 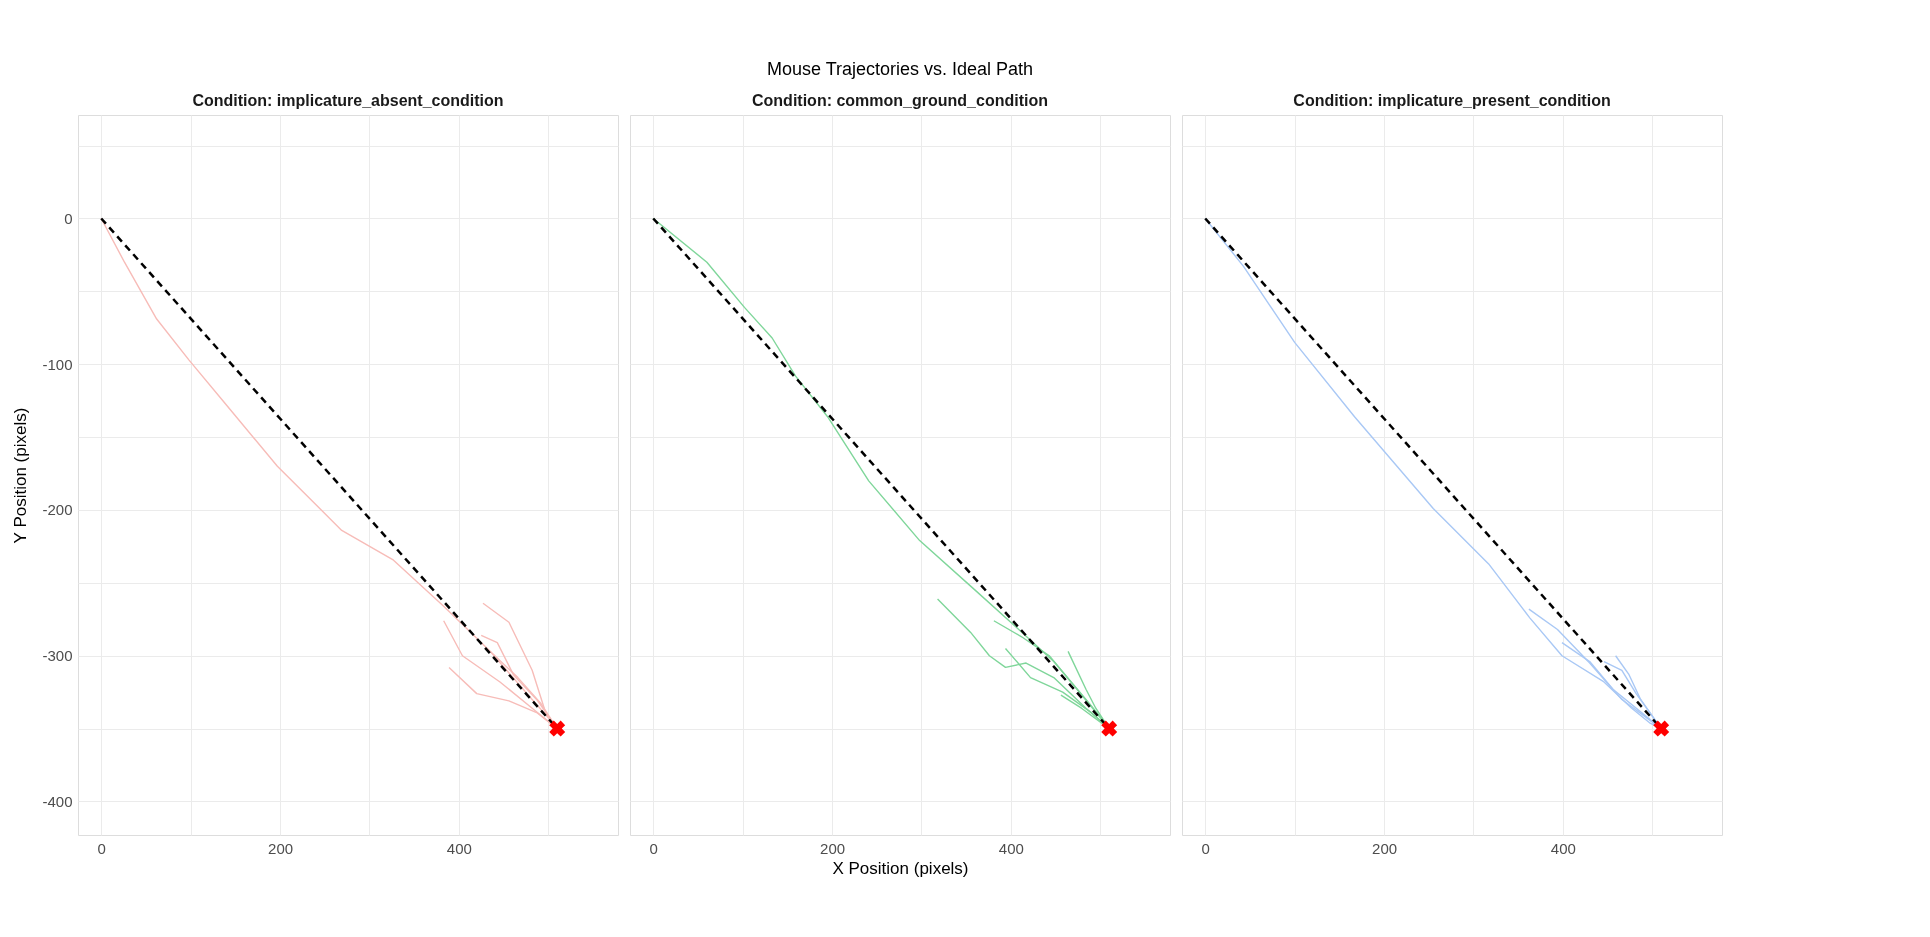 What do you see at coordinates (1452, 100) in the screenshot?
I see `chart-subtitle: Condition: implicature_present_condition` at bounding box center [1452, 100].